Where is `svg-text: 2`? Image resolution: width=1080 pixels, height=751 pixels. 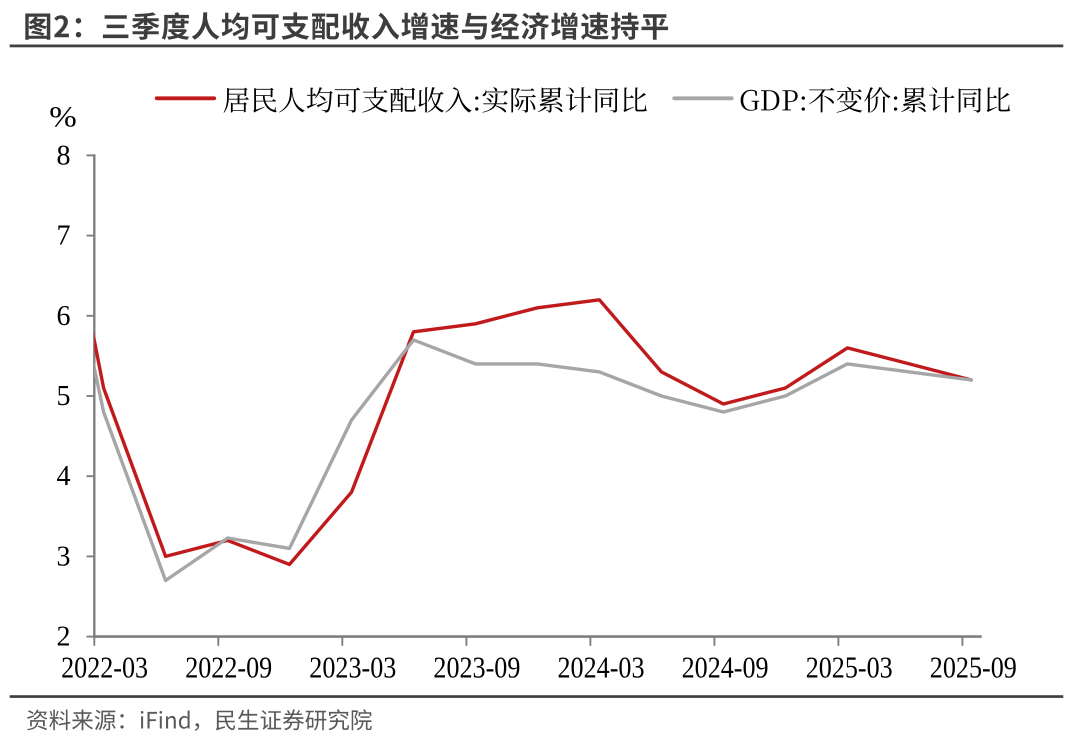 svg-text: 2 is located at coordinates (64, 637).